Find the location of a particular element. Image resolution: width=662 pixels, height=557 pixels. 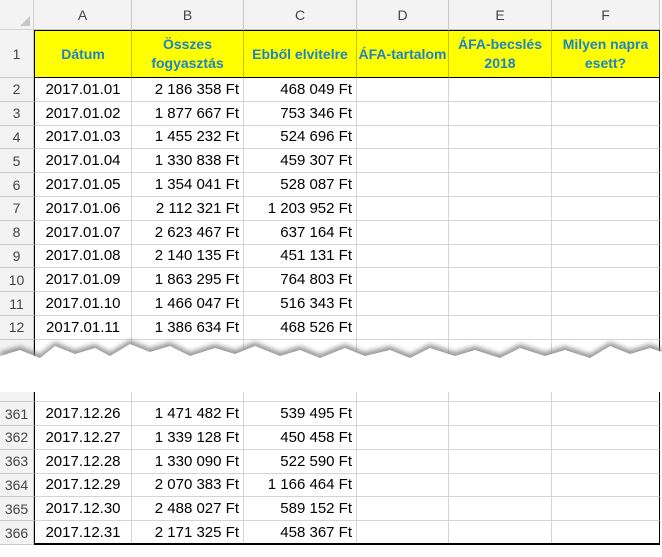

takeaway-cell: 764 803 Ft is located at coordinates (300, 280).